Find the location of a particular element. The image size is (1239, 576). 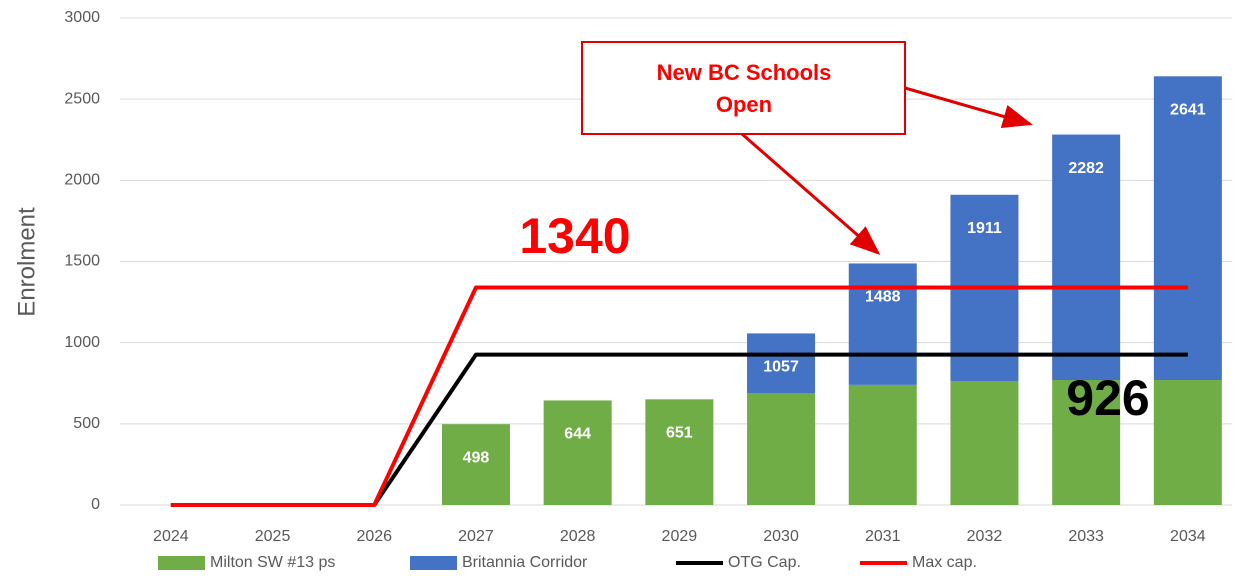

x-tick-label: 2027 is located at coordinates (476, 536).